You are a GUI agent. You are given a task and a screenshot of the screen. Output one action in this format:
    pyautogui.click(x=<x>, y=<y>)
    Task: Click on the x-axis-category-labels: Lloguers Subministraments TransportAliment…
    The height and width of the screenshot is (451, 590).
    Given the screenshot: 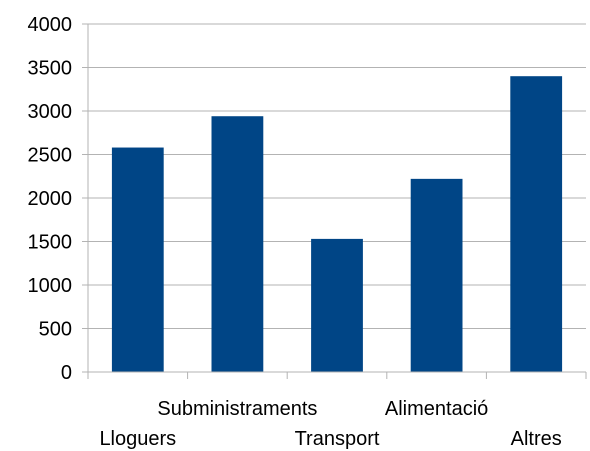 What is the action you would take?
    pyautogui.click(x=330, y=424)
    